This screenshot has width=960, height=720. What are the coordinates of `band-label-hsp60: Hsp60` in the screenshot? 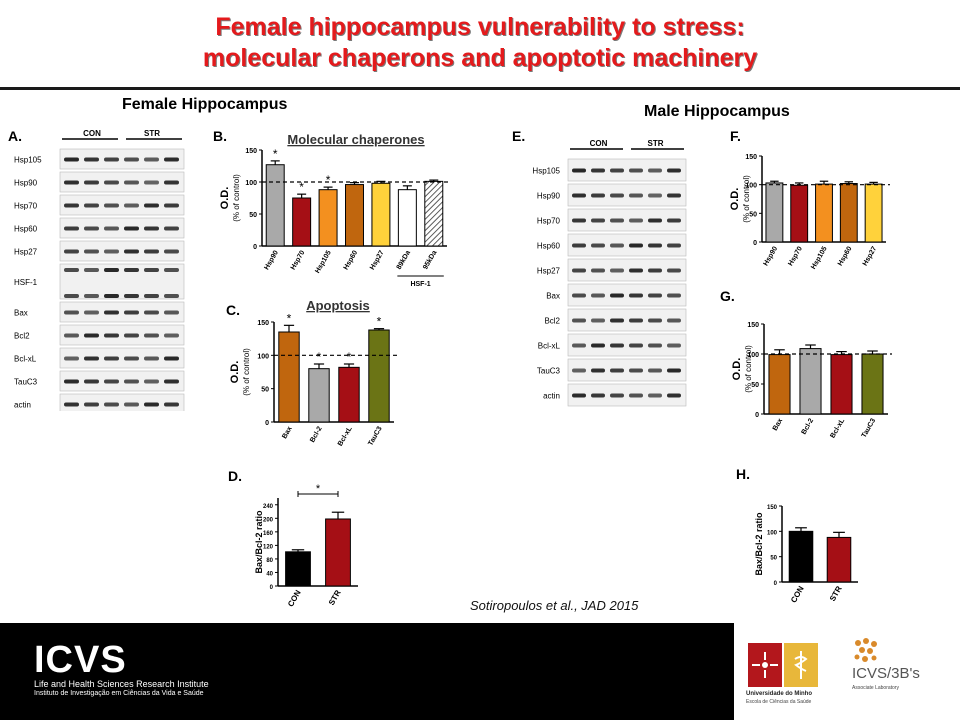 It's located at (26, 229).